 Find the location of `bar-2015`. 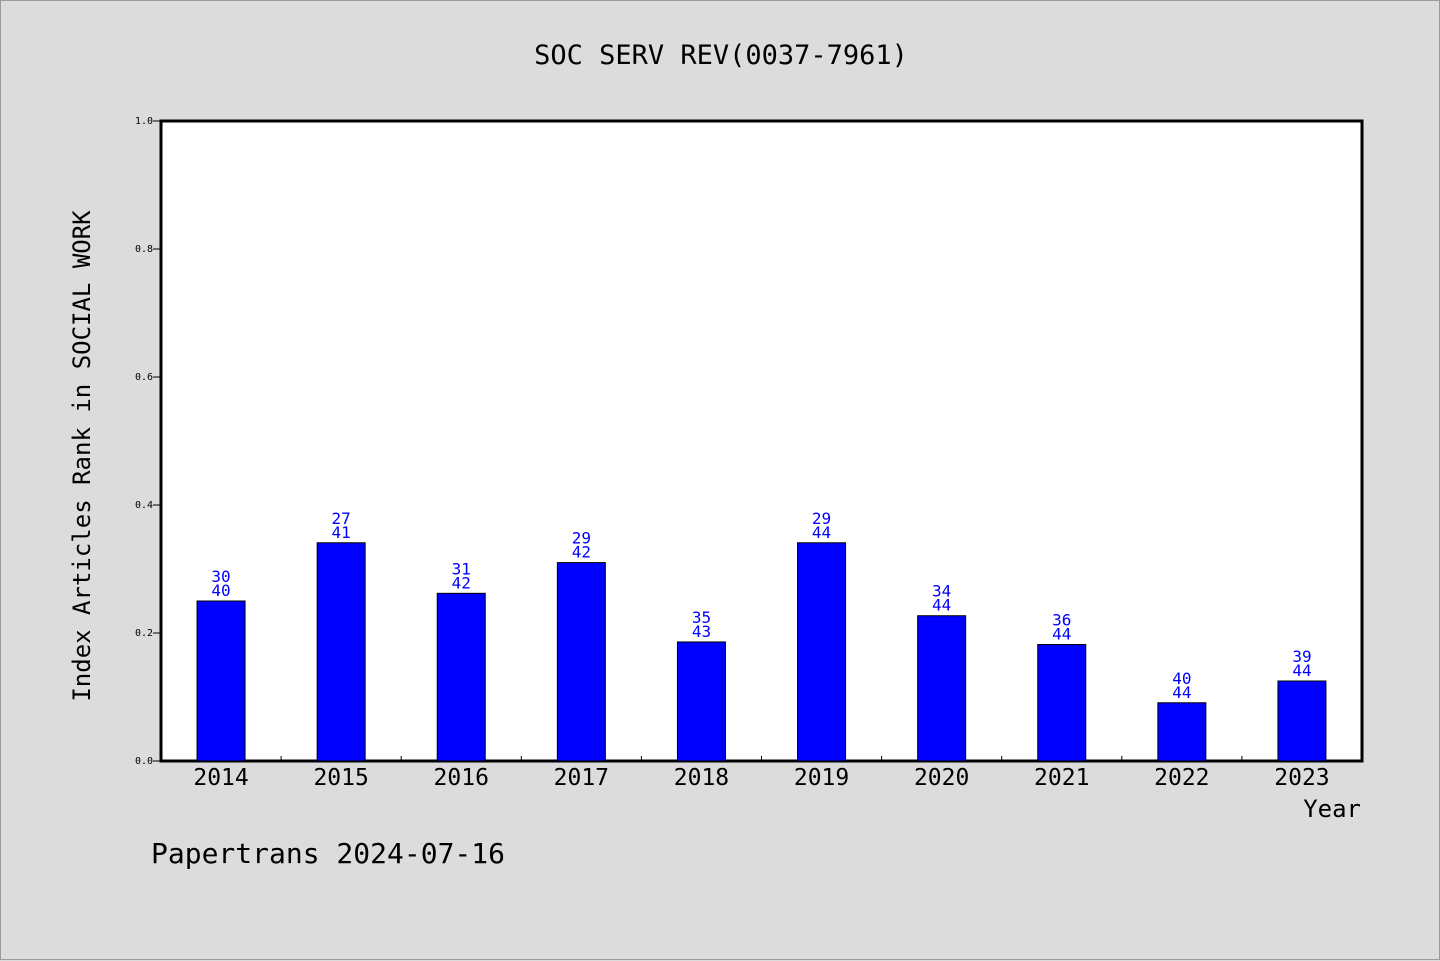

bar-2015 is located at coordinates (341, 652).